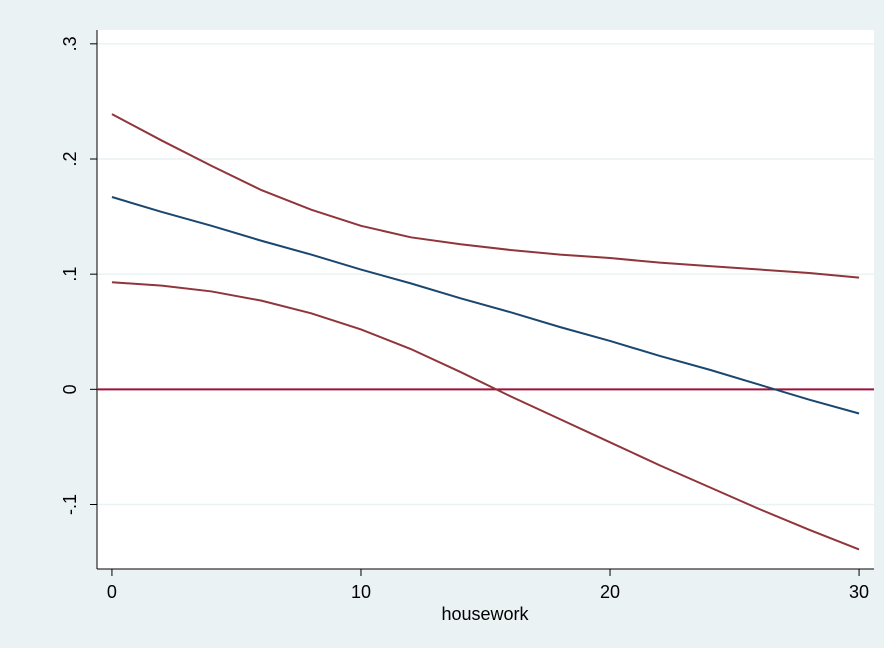 The width and height of the screenshot is (884, 648). What do you see at coordinates (70, 504) in the screenshot?
I see `y-tick-label: -.1` at bounding box center [70, 504].